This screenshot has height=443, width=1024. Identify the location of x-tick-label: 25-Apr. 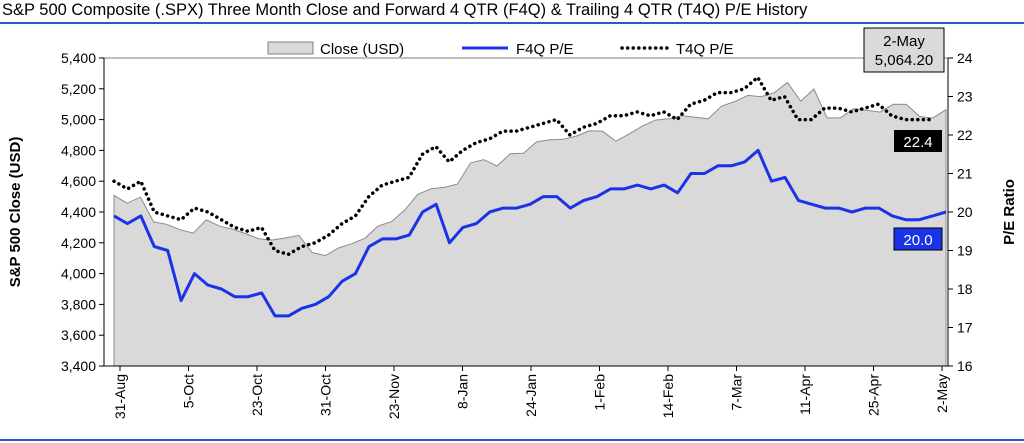
(874, 395).